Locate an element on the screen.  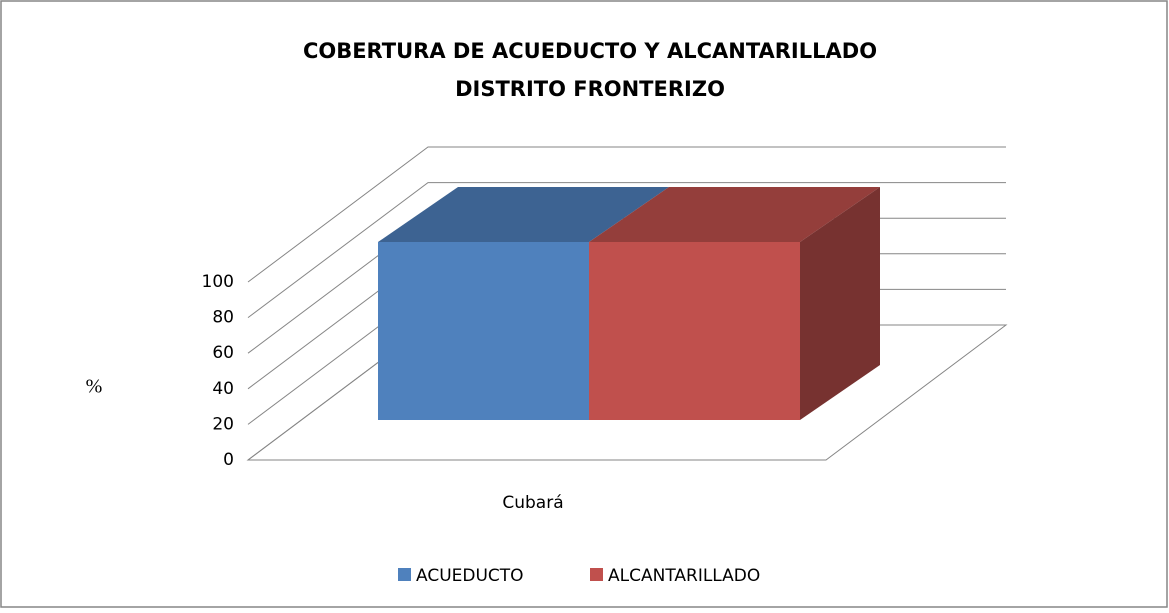
y-tick-label: 0 is located at coordinates (228, 460).